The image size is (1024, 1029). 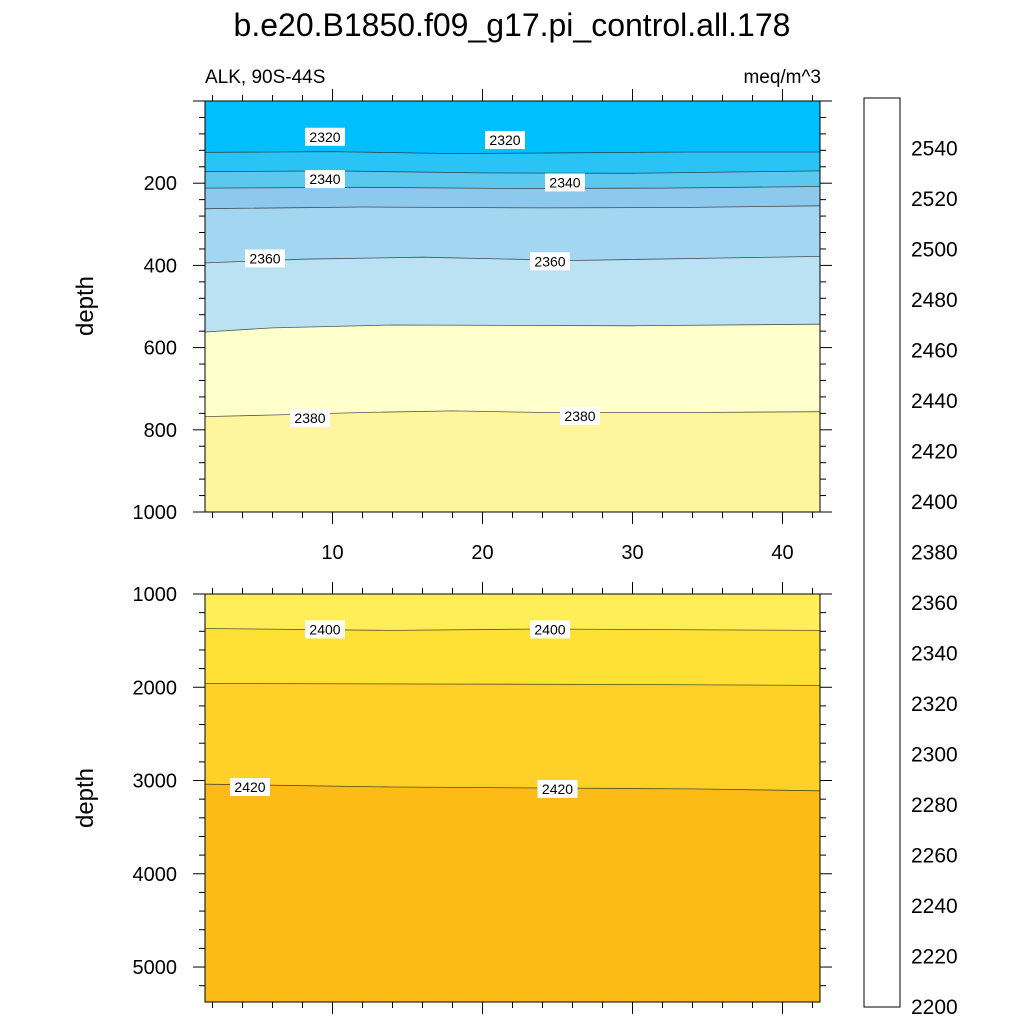 What do you see at coordinates (934, 149) in the screenshot?
I see `colorbar-label: 2540` at bounding box center [934, 149].